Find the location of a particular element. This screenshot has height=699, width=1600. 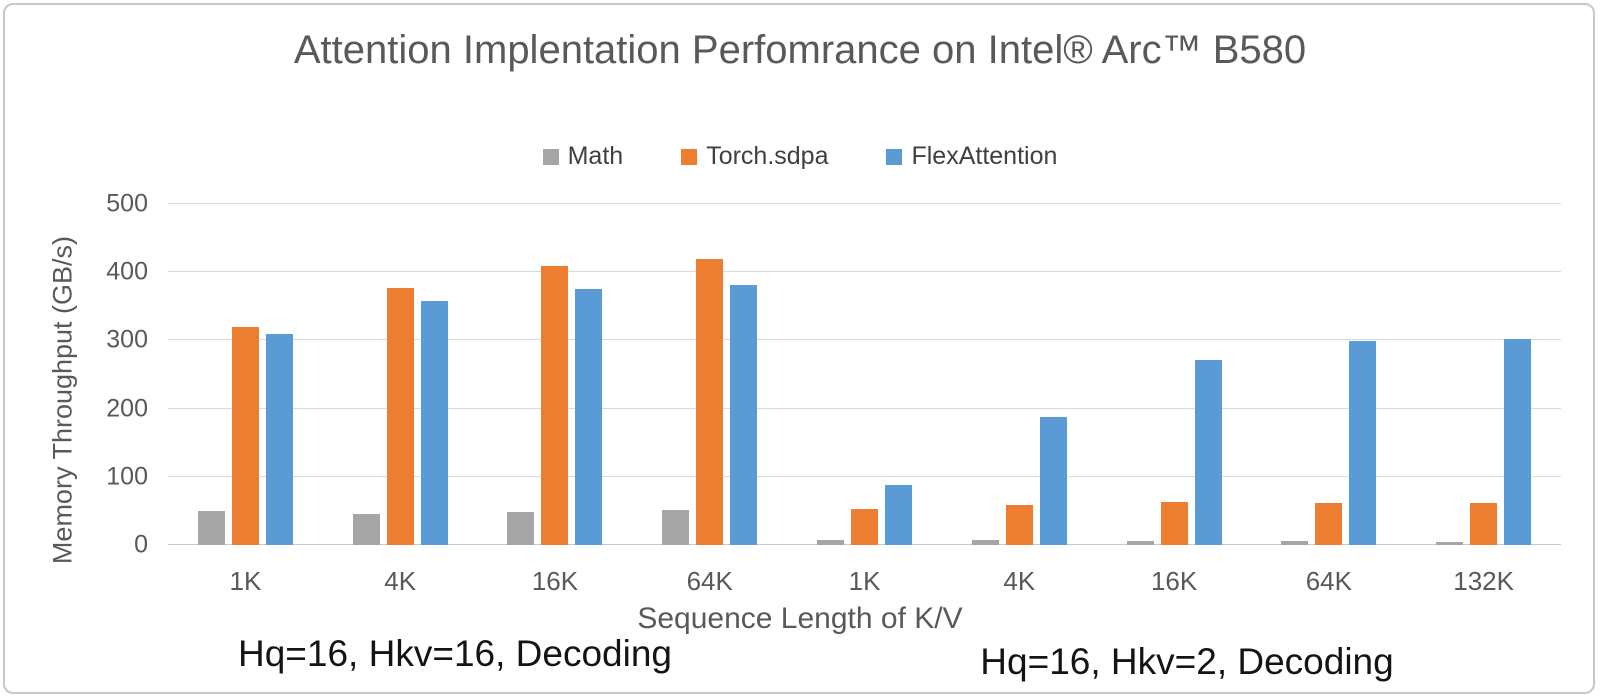

legend-item-math: Math is located at coordinates (583, 156).